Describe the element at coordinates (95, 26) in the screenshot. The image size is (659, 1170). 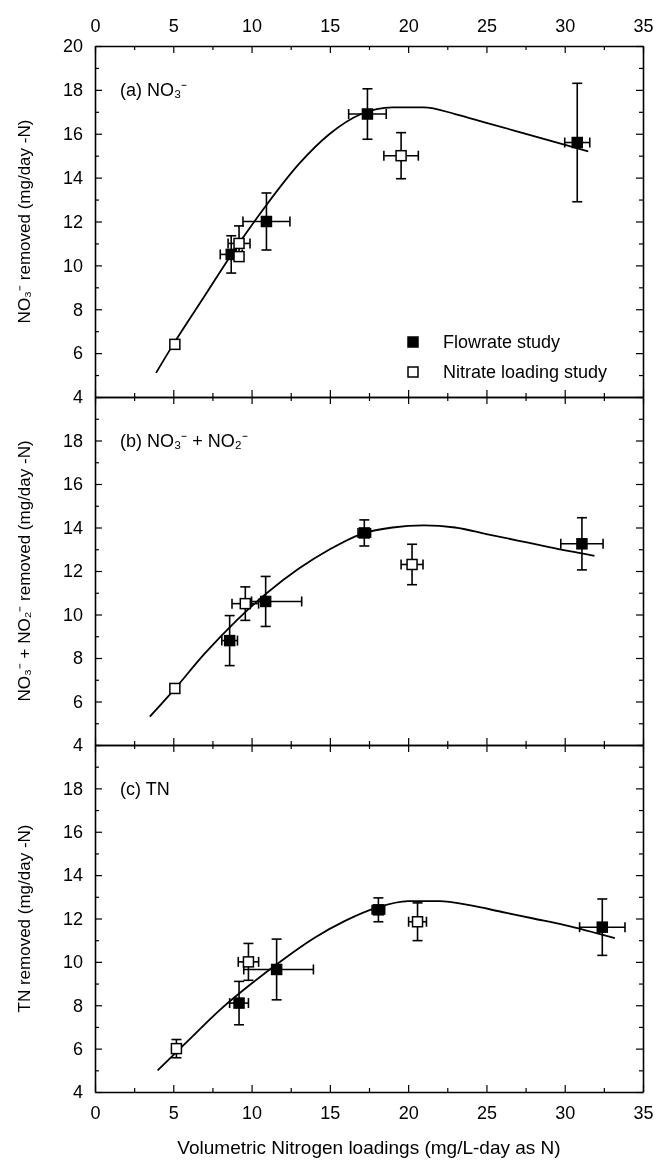
I see `x2-tick-label: 0` at that location.